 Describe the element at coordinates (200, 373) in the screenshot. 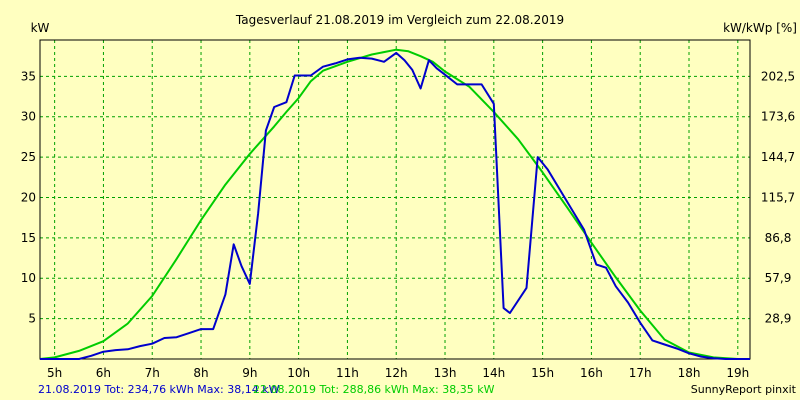

I see `x-tick-label: 8h` at that location.